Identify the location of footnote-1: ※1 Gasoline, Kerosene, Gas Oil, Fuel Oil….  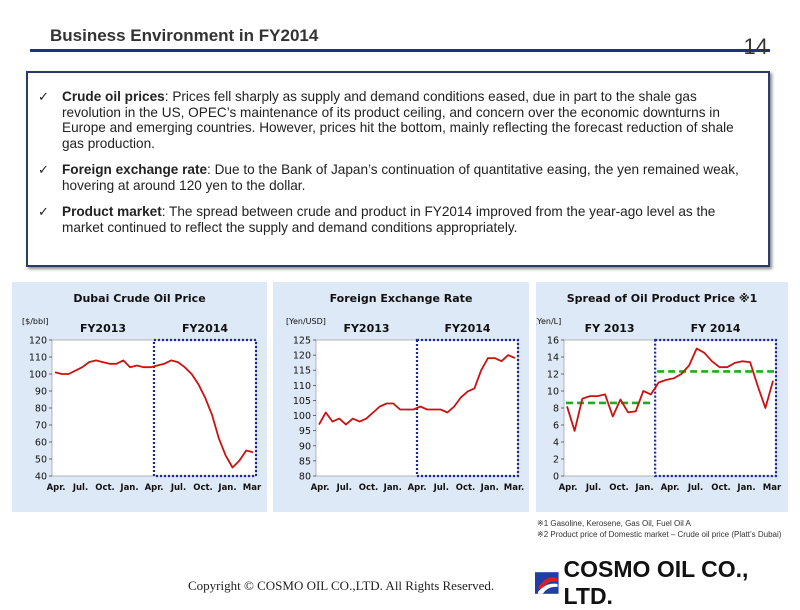
(614, 523).